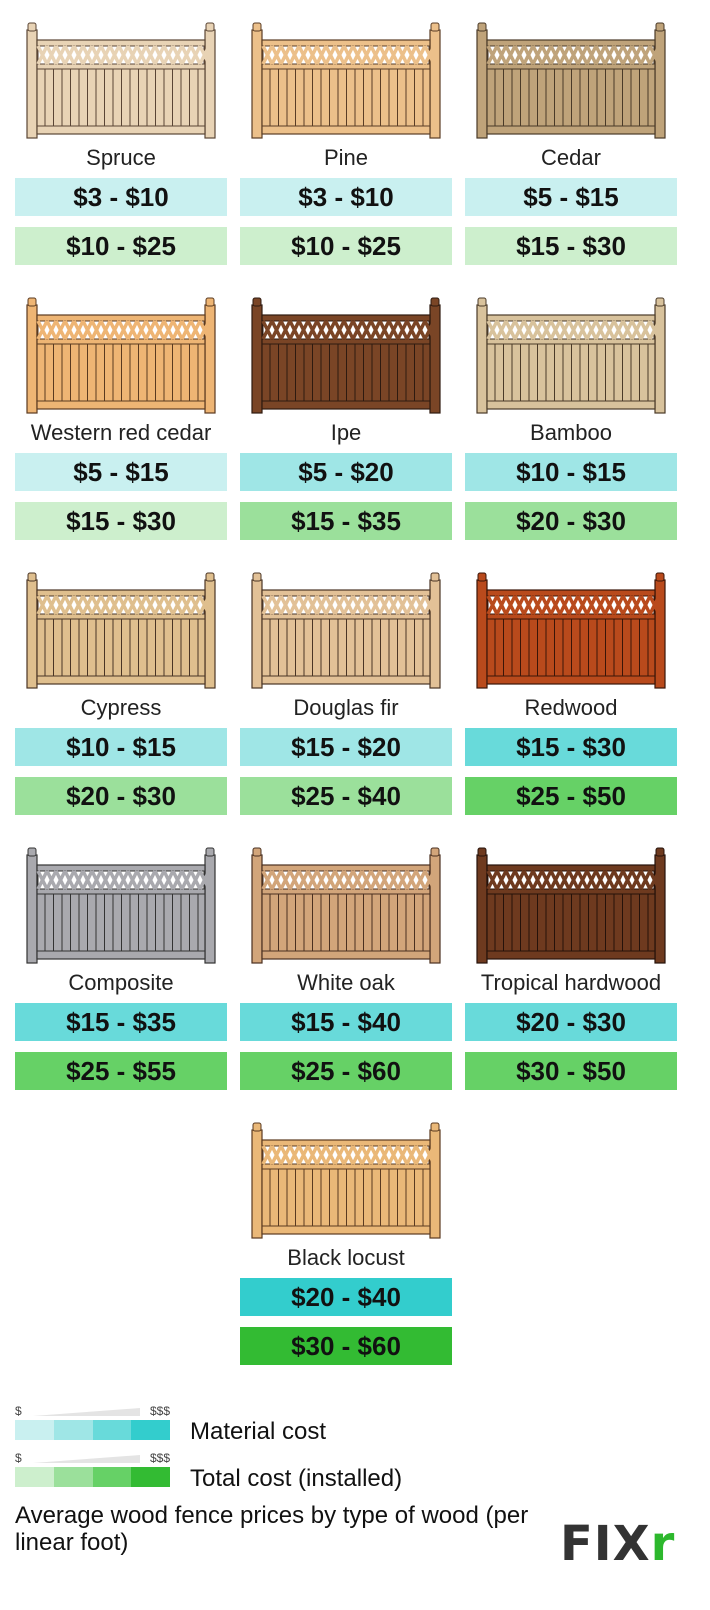 Image resolution: width=710 pixels, height=1610 pixels. I want to click on material-cost: $15 - $35, so click(121, 1022).